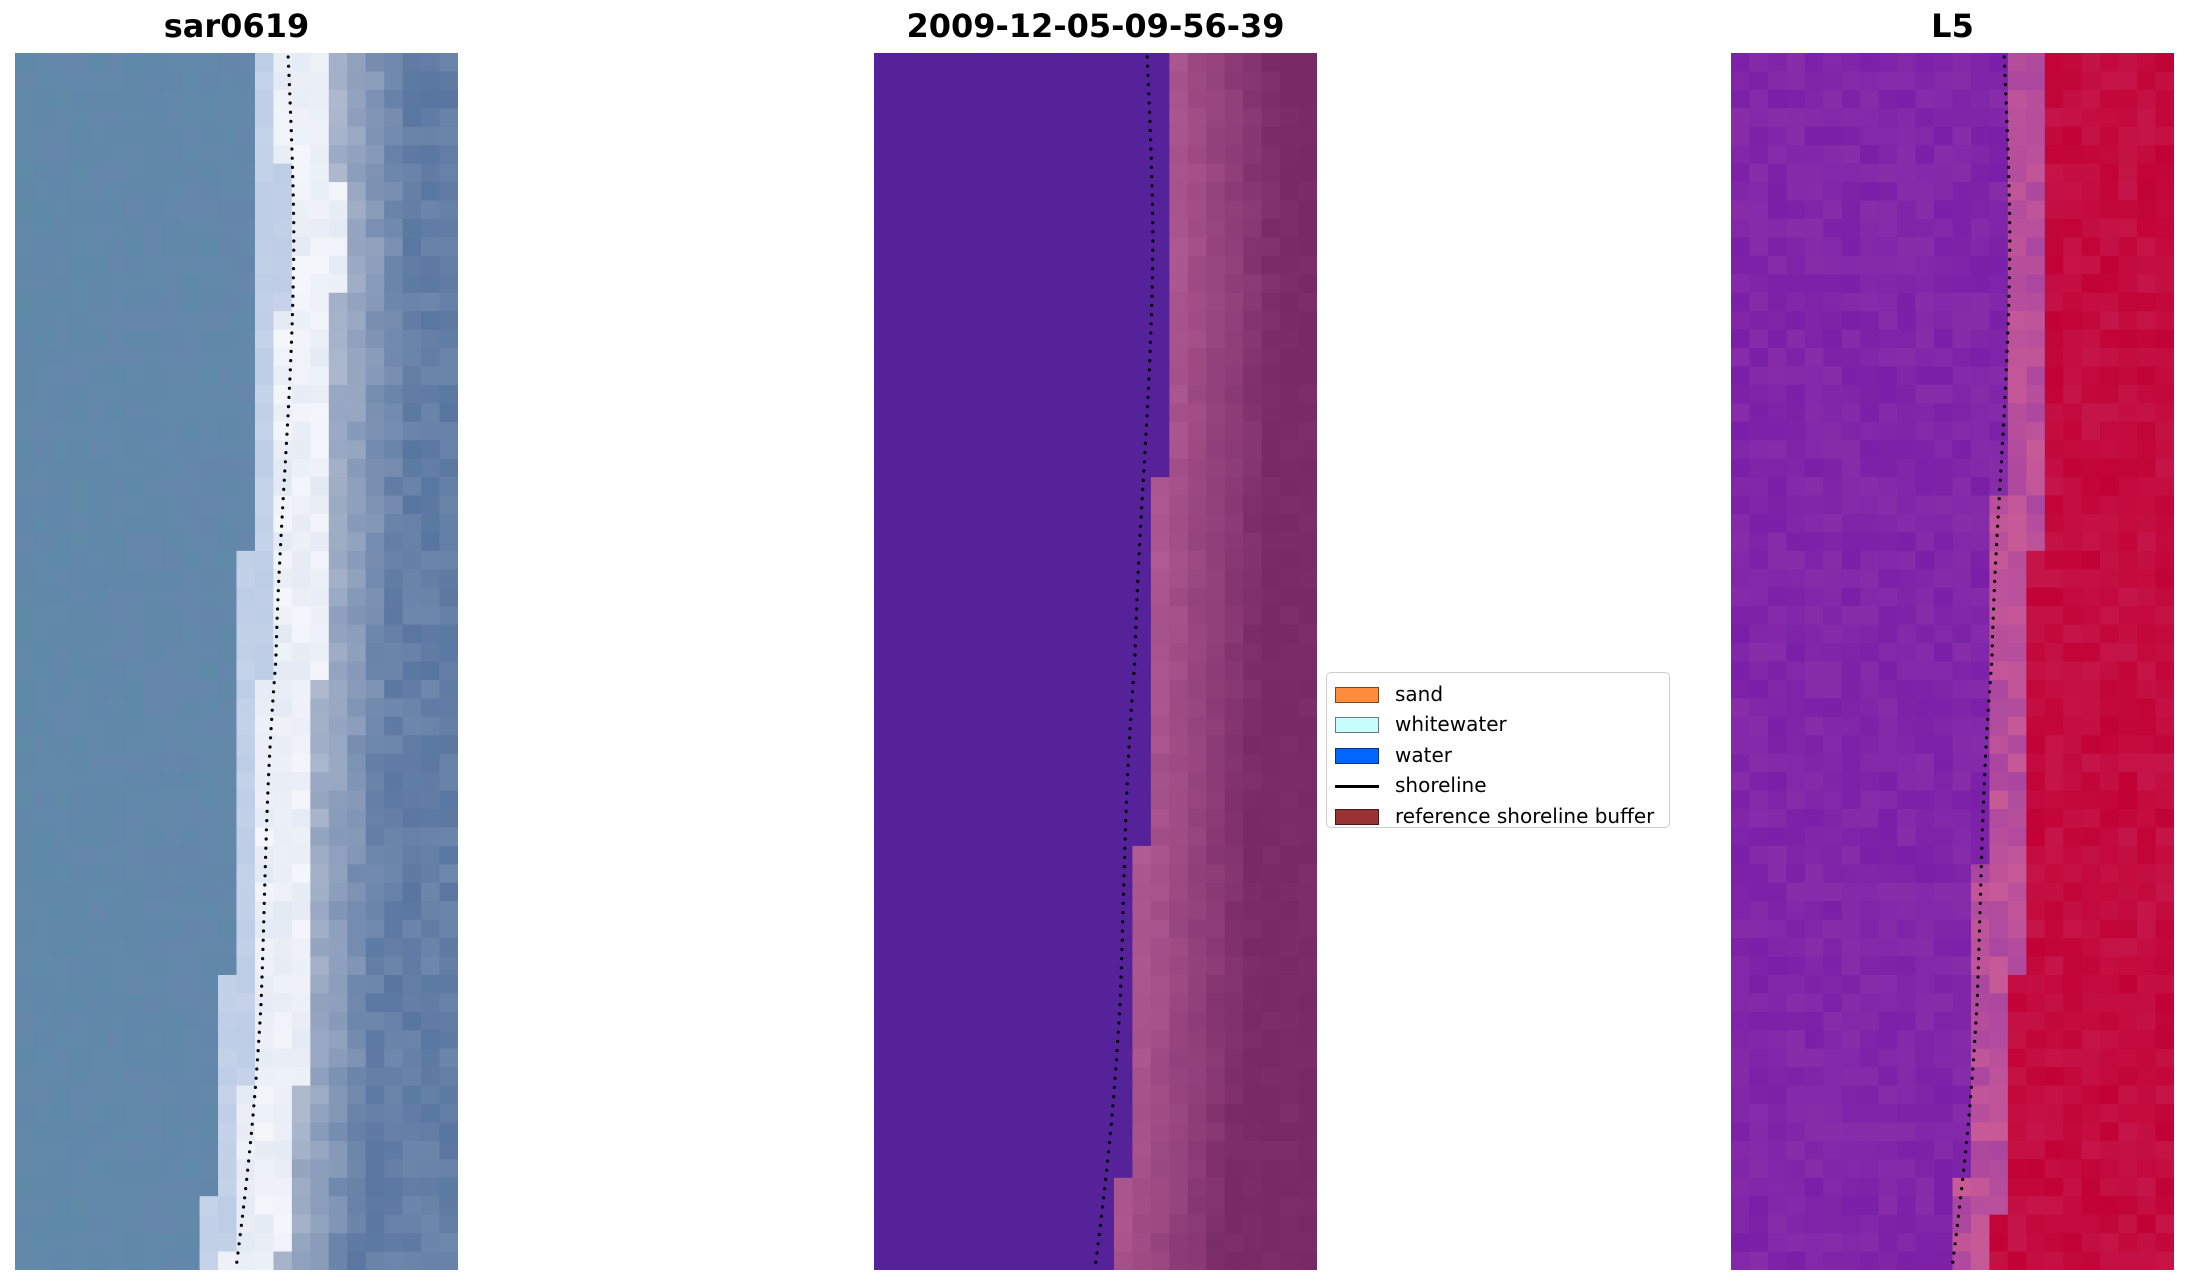  I want to click on legend-swatch-water, so click(1357, 755).